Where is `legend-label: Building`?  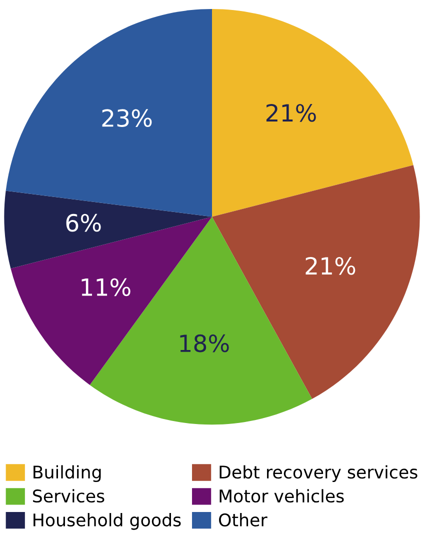
legend-label: Building is located at coordinates (67, 473).